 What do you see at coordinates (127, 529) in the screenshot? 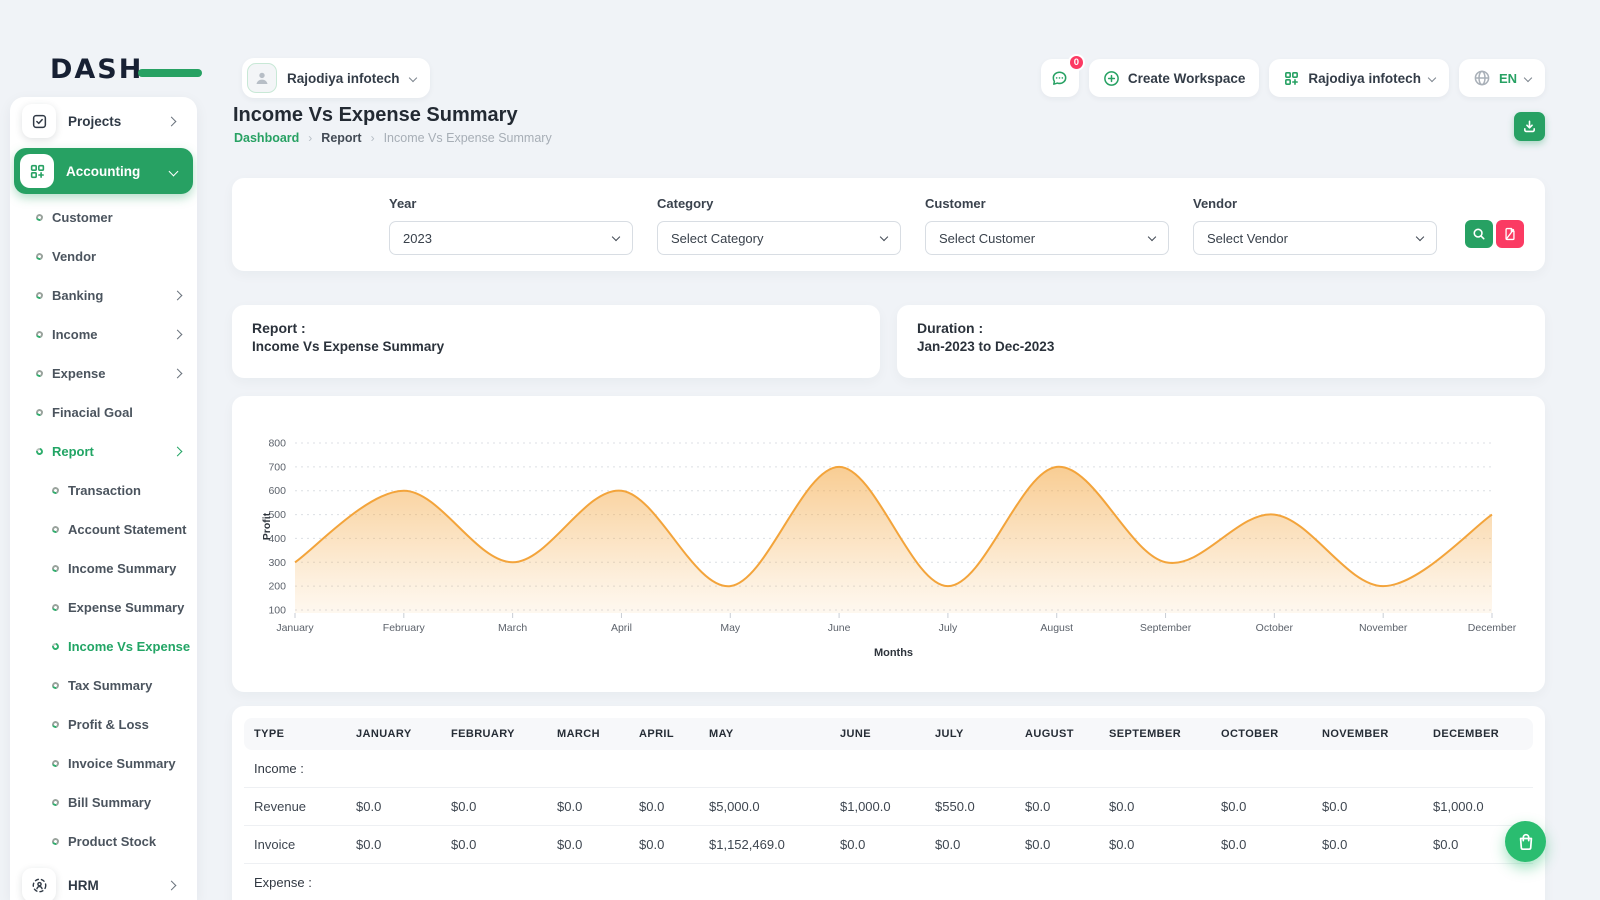
I see `sidebar-item-label: Account Statement` at bounding box center [127, 529].